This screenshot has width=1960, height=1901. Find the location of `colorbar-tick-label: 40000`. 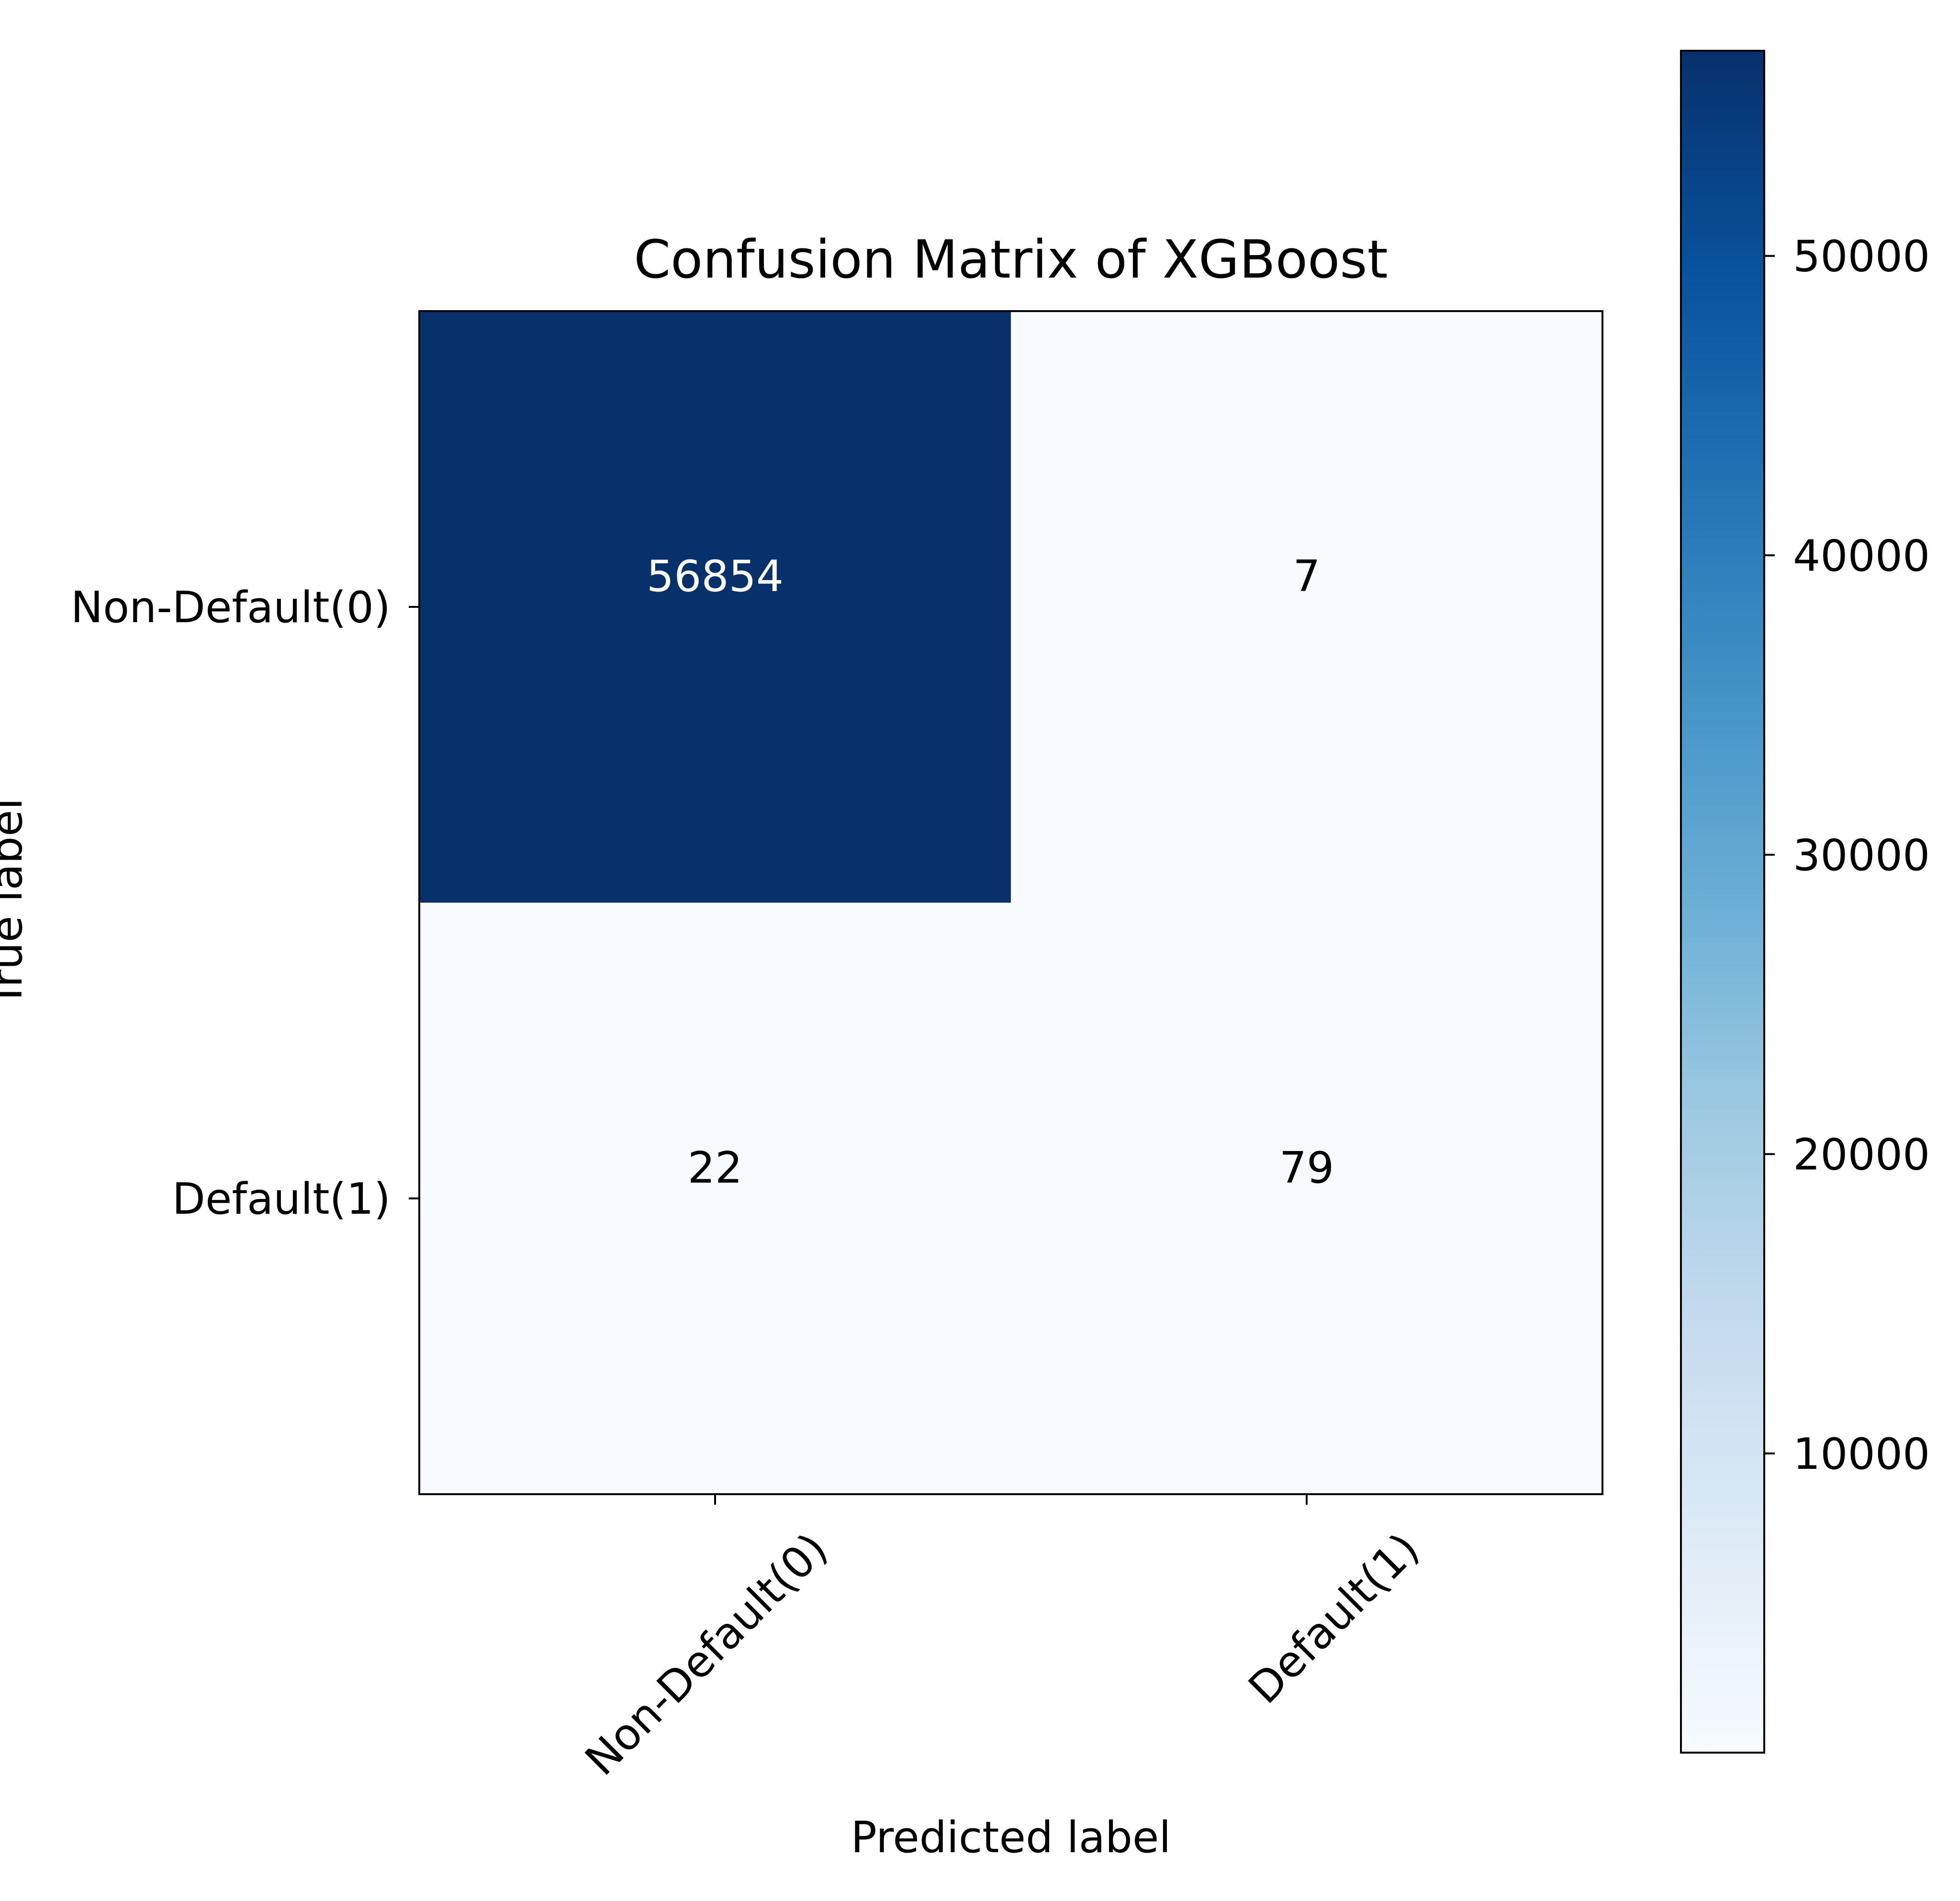

colorbar-tick-label: 40000 is located at coordinates (1862, 556).